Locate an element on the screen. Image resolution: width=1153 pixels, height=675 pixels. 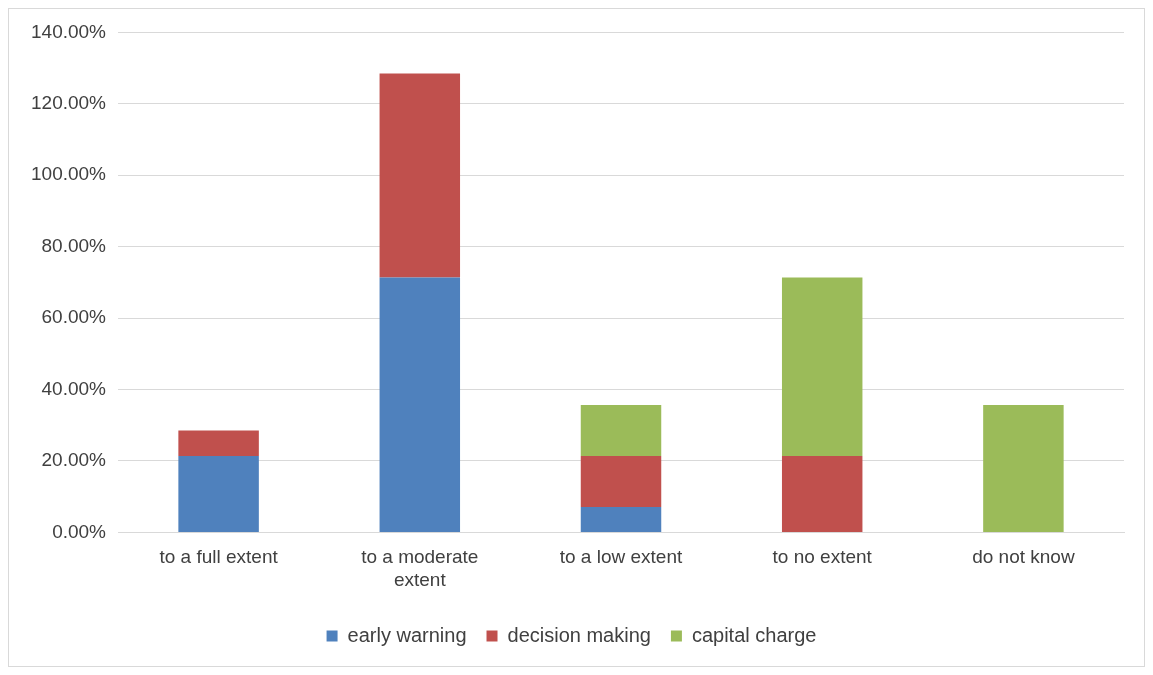
y-tick-label: 120.00% is located at coordinates (68, 103).